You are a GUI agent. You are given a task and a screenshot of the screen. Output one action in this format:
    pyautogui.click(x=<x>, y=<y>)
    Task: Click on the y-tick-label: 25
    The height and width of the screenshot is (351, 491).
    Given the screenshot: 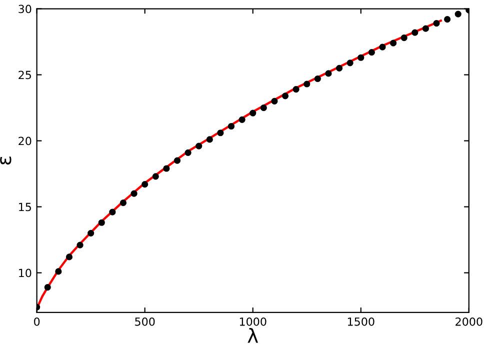 What is the action you would take?
    pyautogui.click(x=24, y=75)
    